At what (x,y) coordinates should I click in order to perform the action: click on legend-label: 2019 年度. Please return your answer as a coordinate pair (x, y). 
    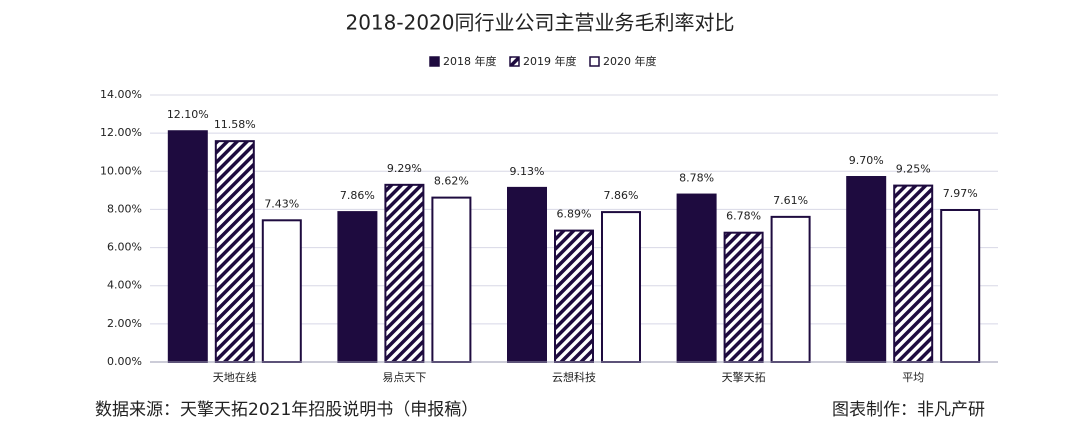
    Looking at the image, I should click on (550, 61).